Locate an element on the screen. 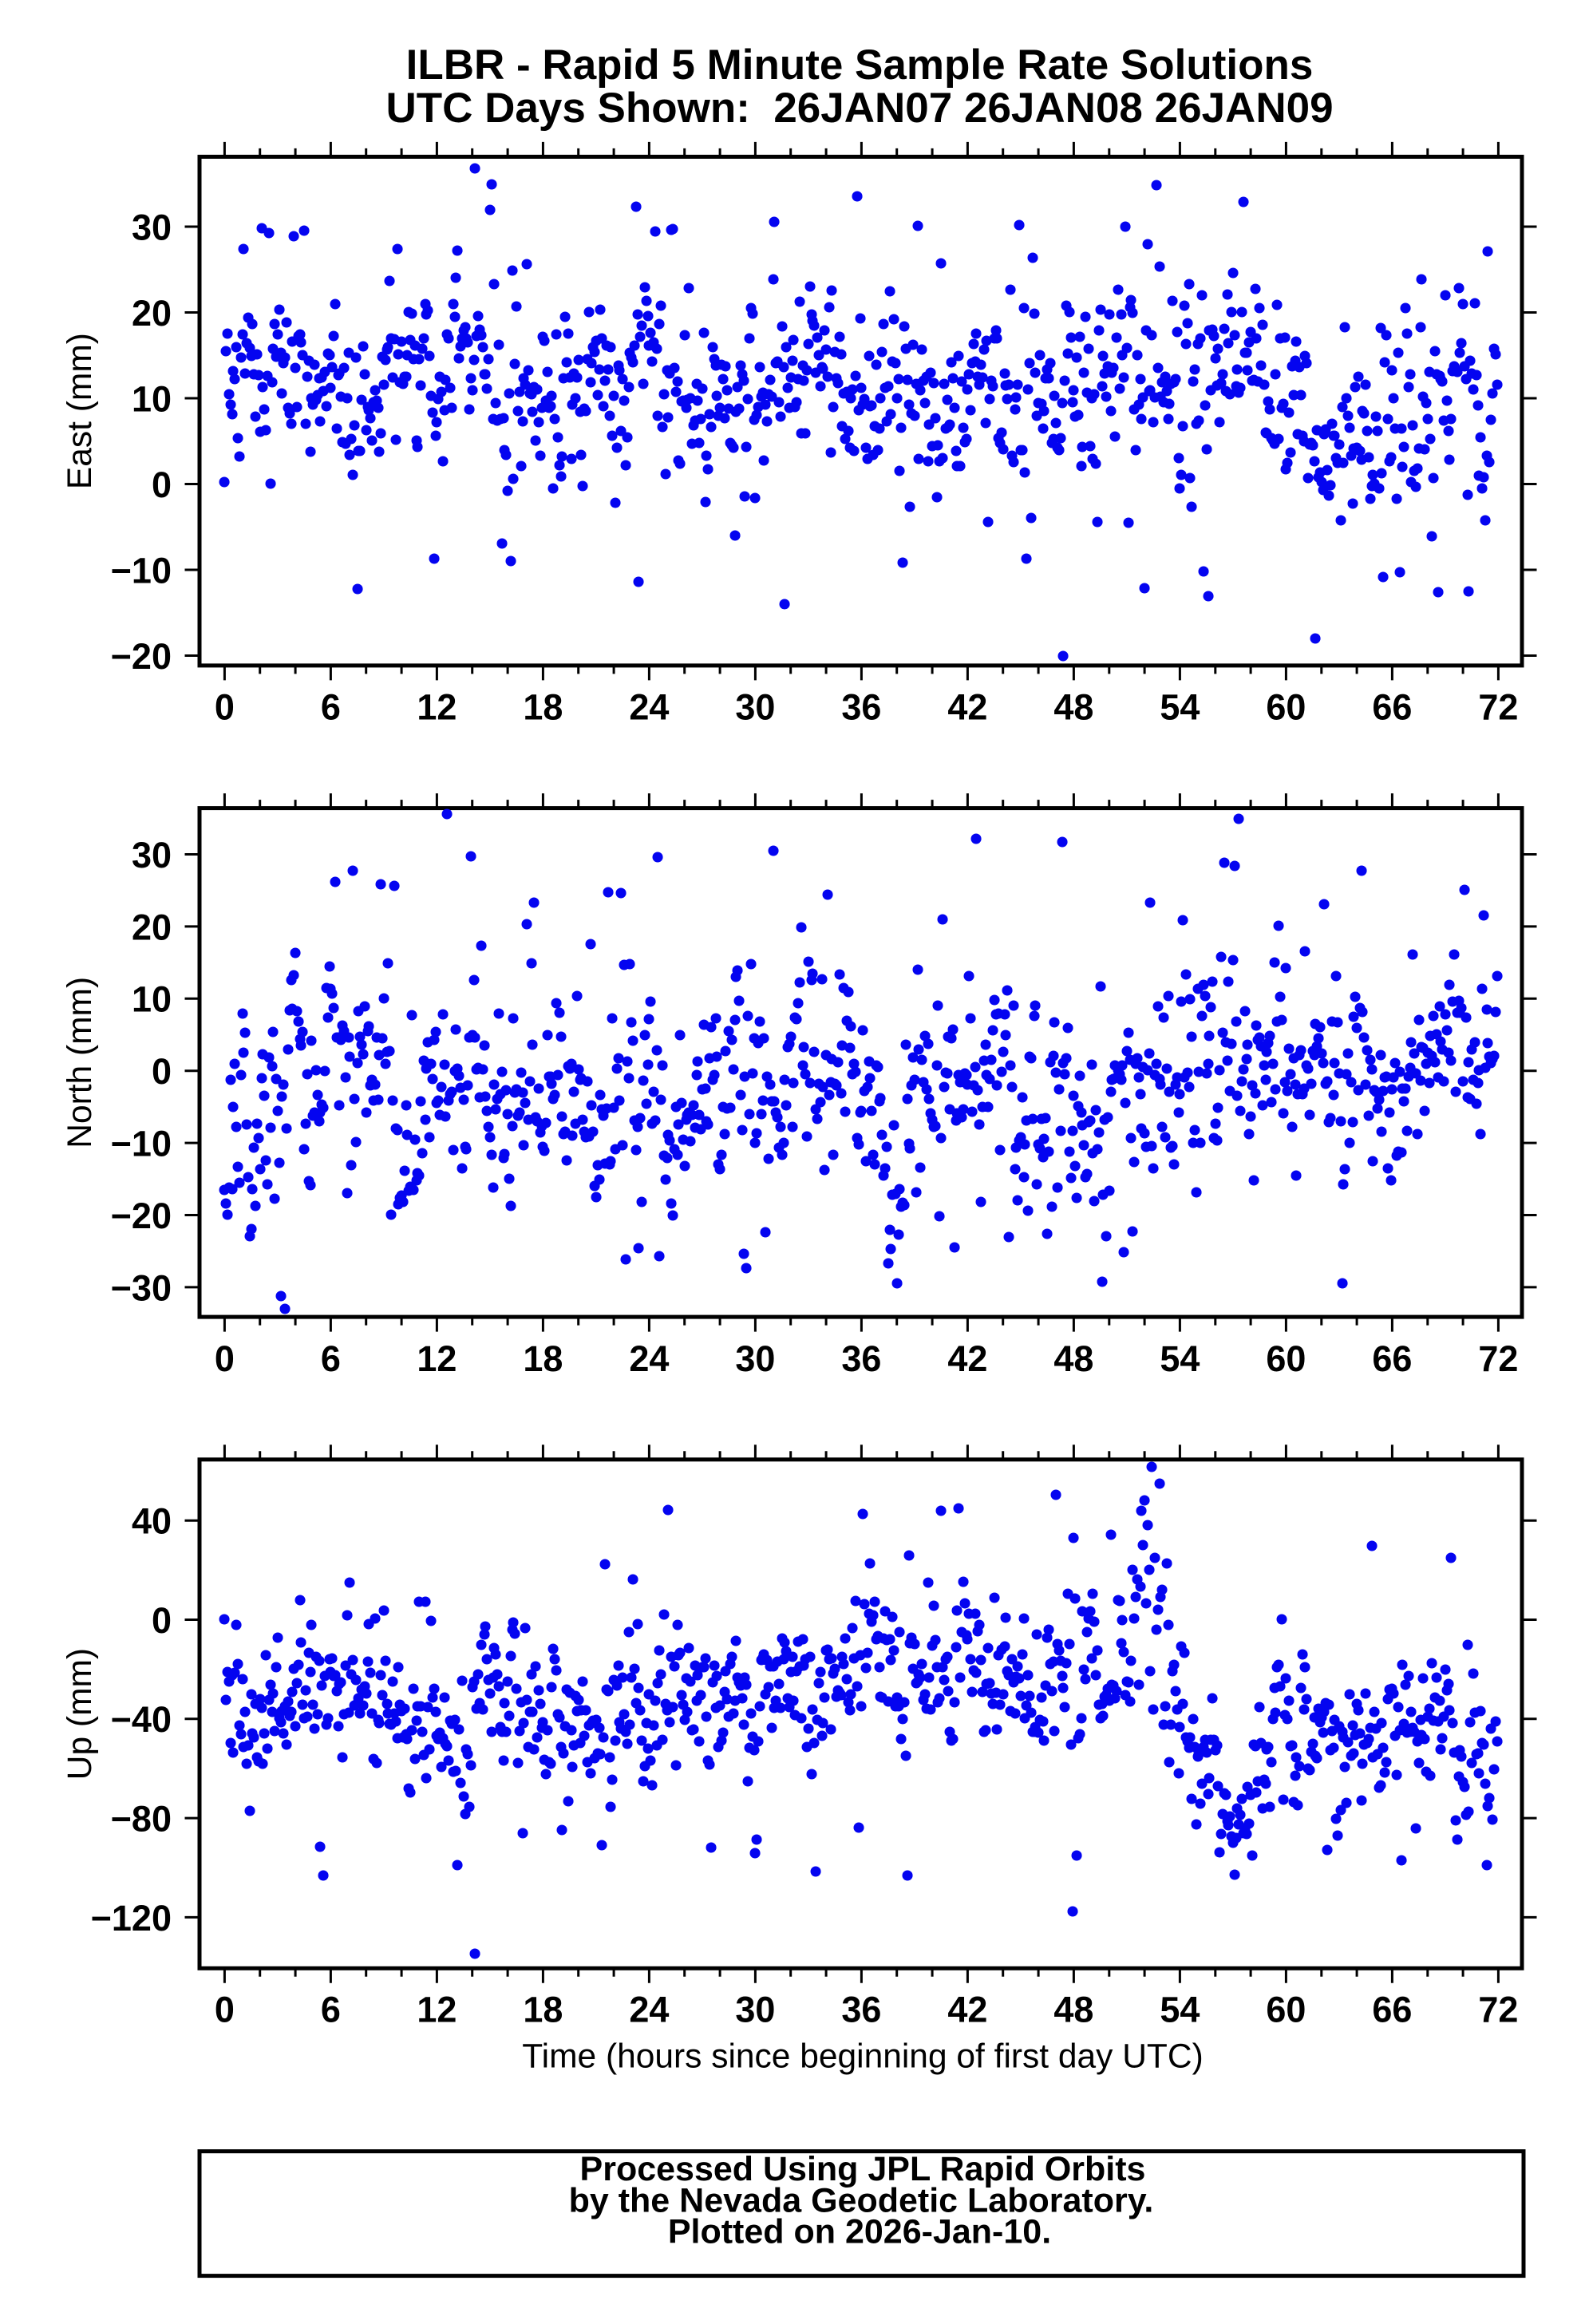  svg-text: −80 is located at coordinates (141, 1819).